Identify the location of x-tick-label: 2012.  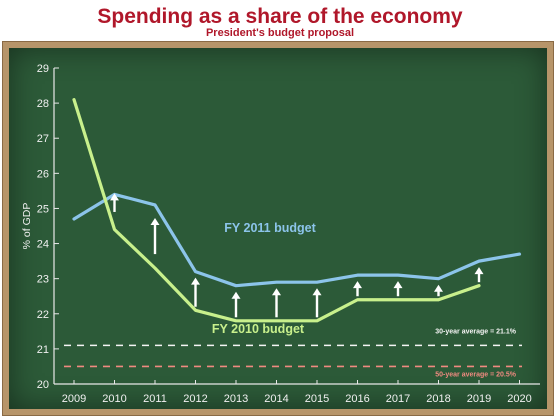
(195, 399).